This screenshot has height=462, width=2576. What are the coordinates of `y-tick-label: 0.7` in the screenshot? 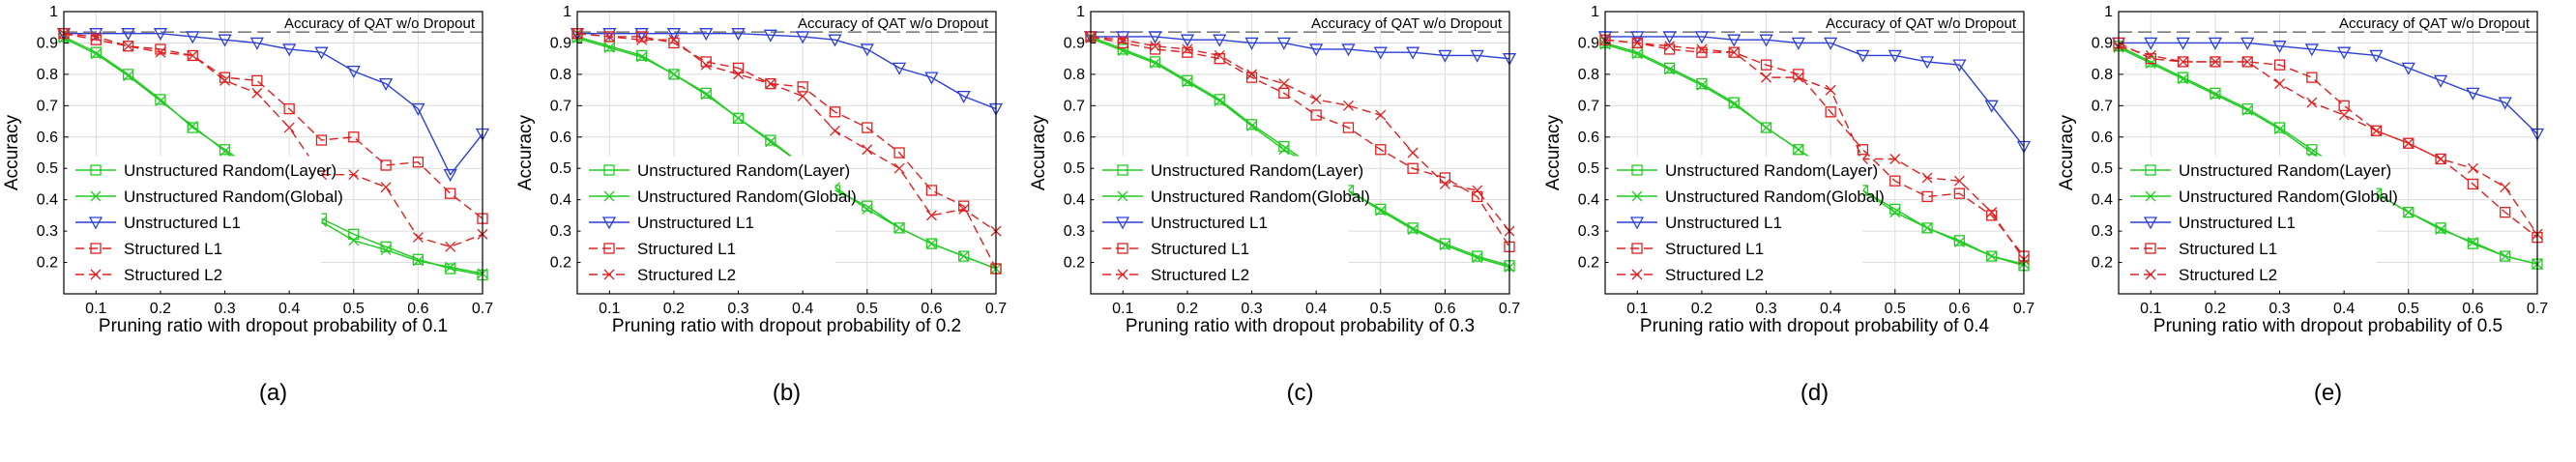 It's located at (2102, 106).